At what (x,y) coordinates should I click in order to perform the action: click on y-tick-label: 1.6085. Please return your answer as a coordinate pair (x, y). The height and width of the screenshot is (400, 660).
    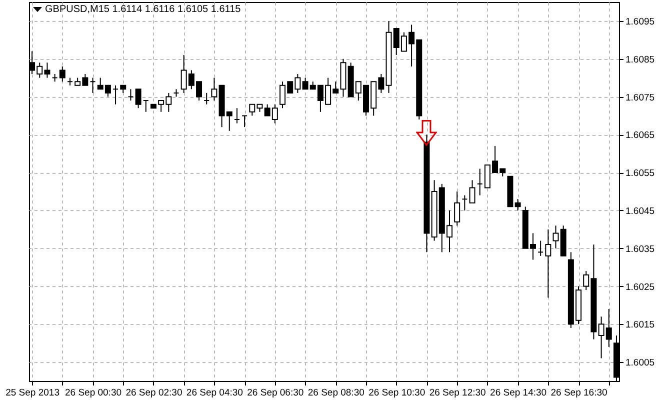
    Looking at the image, I should click on (640, 60).